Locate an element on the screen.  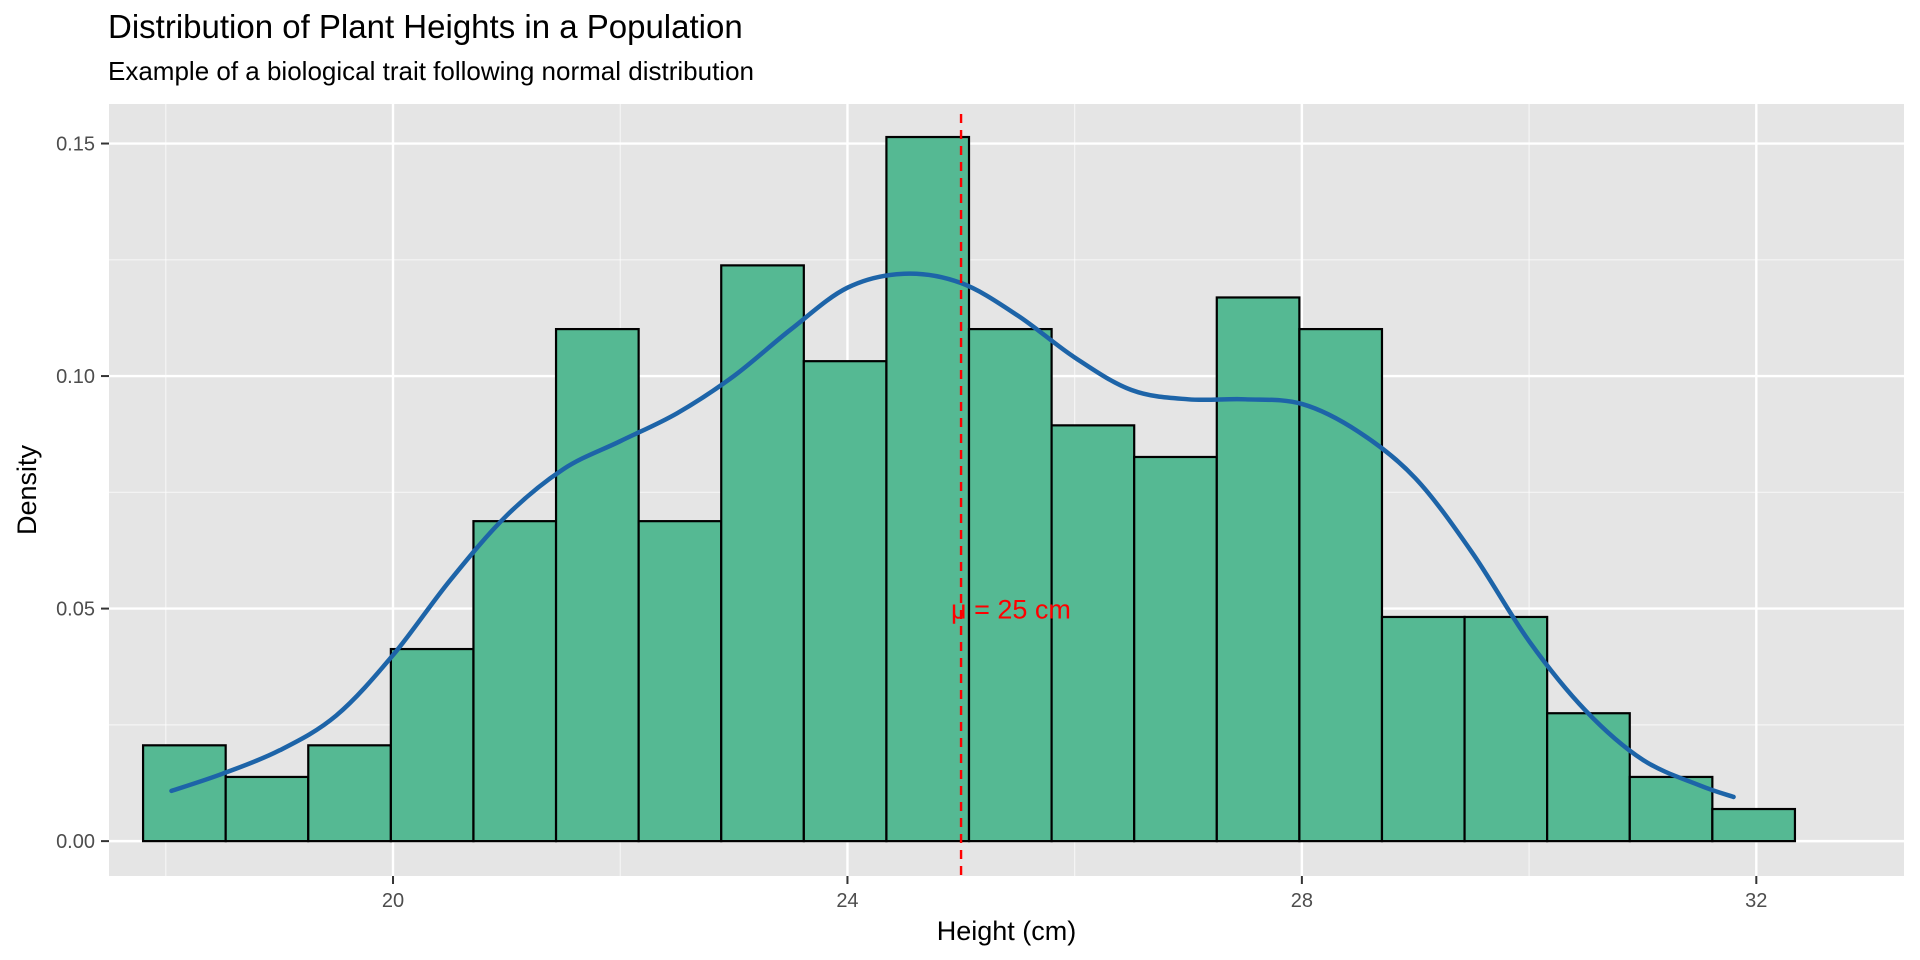
x-tick-label: 24 is located at coordinates (847, 901).